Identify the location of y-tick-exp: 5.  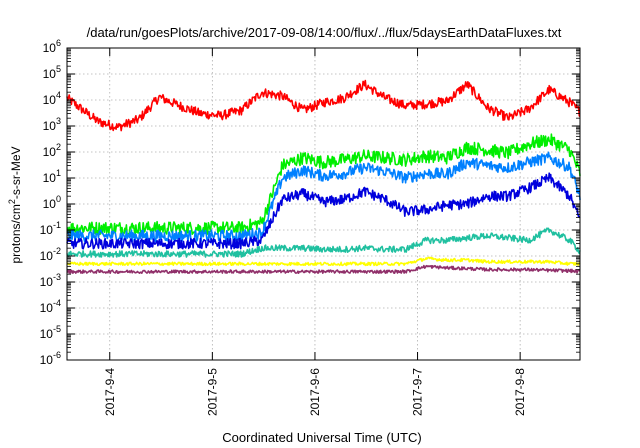
(58, 69).